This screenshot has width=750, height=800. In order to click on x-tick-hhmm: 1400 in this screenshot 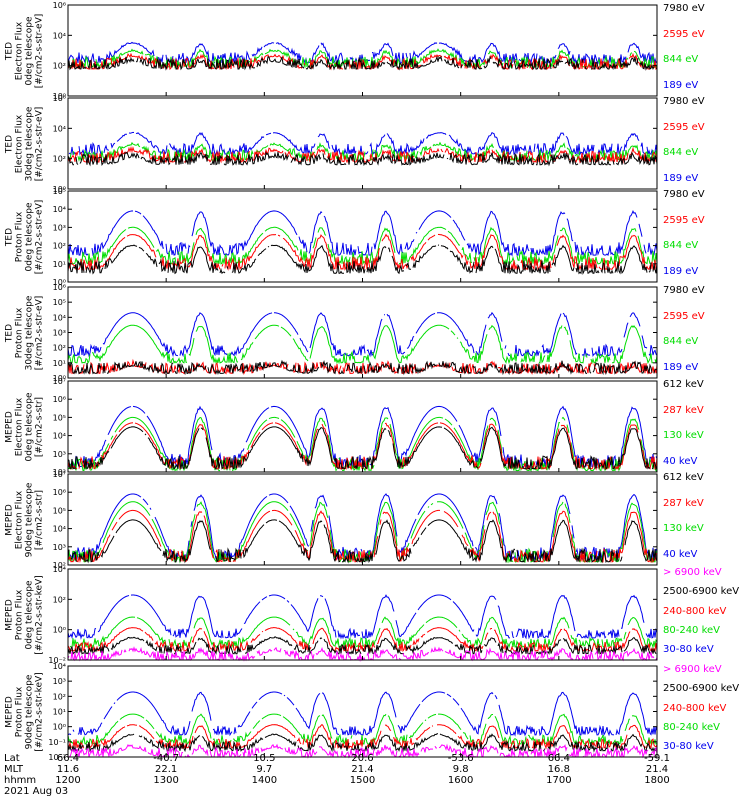, I will do `click(264, 780)`.